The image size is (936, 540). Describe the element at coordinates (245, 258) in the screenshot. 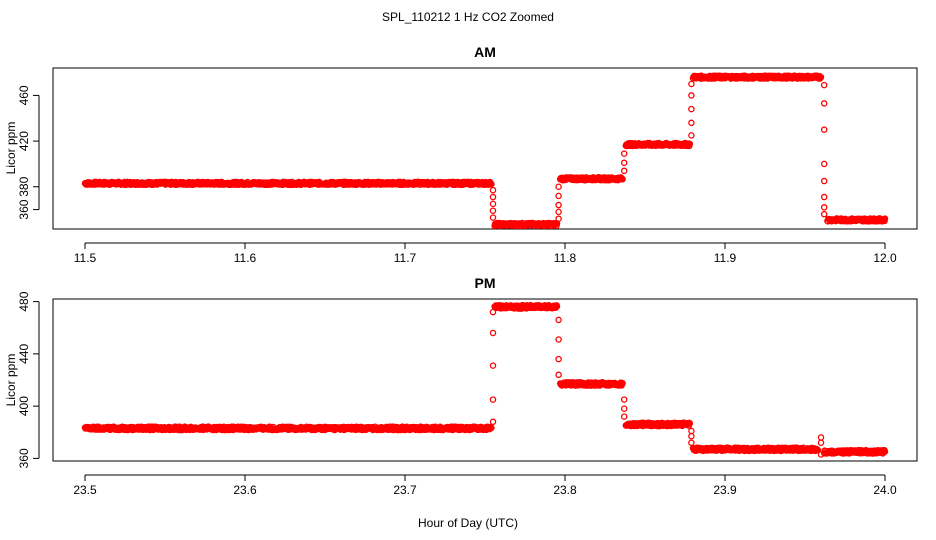

I see `am-x-tick-label: 11.6` at that location.